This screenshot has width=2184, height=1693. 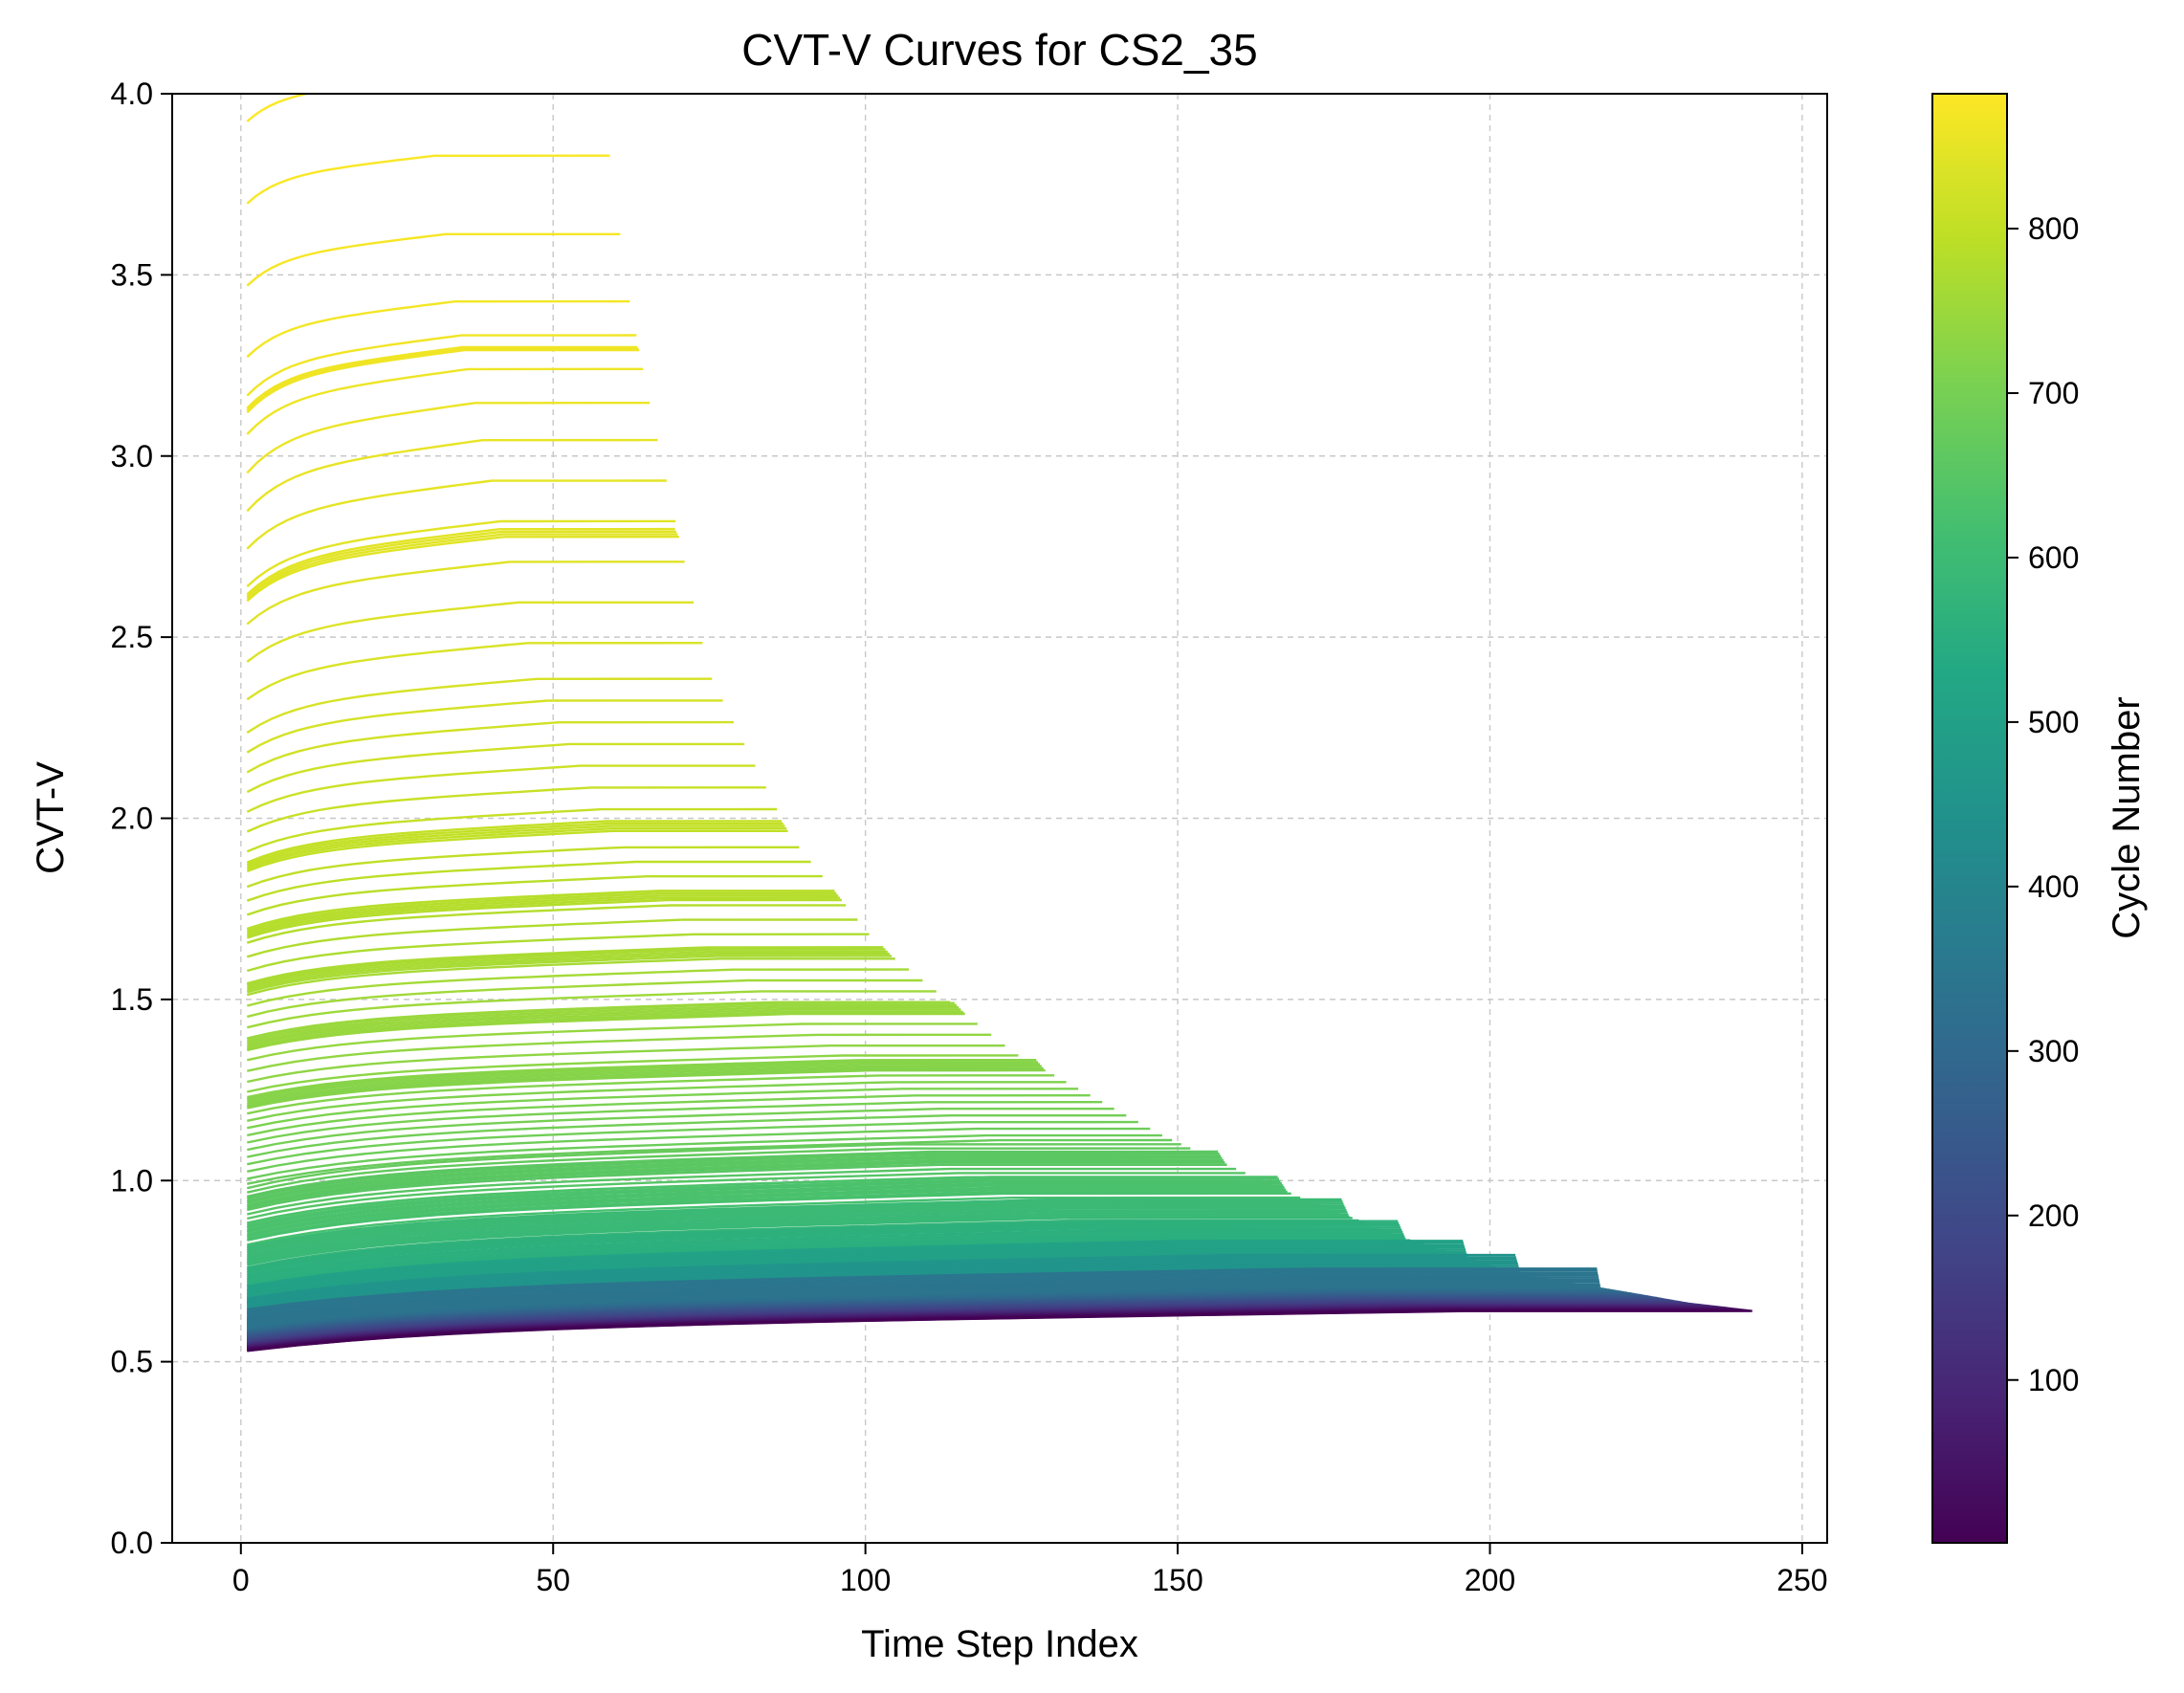 I want to click on colorbar-tick-label: 600, so click(x=2053, y=557).